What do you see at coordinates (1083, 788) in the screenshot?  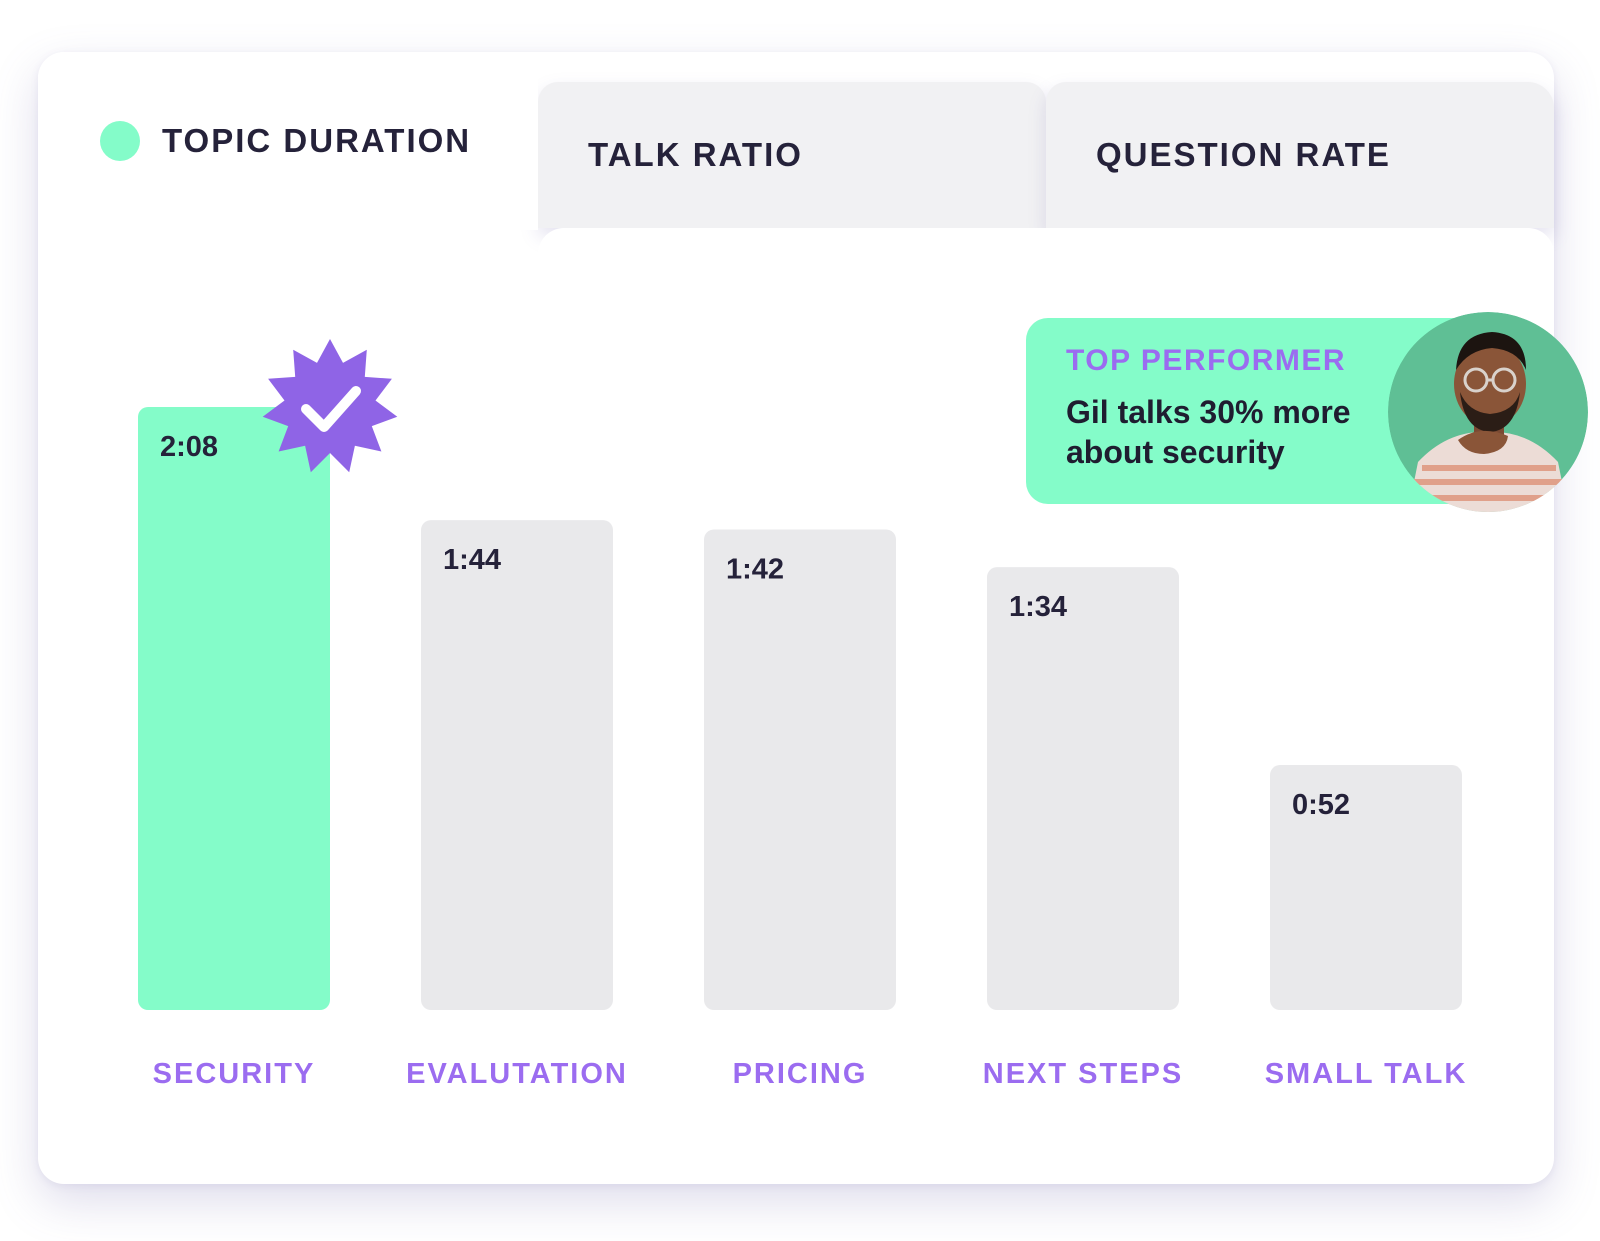 I see `bar-next-steps` at bounding box center [1083, 788].